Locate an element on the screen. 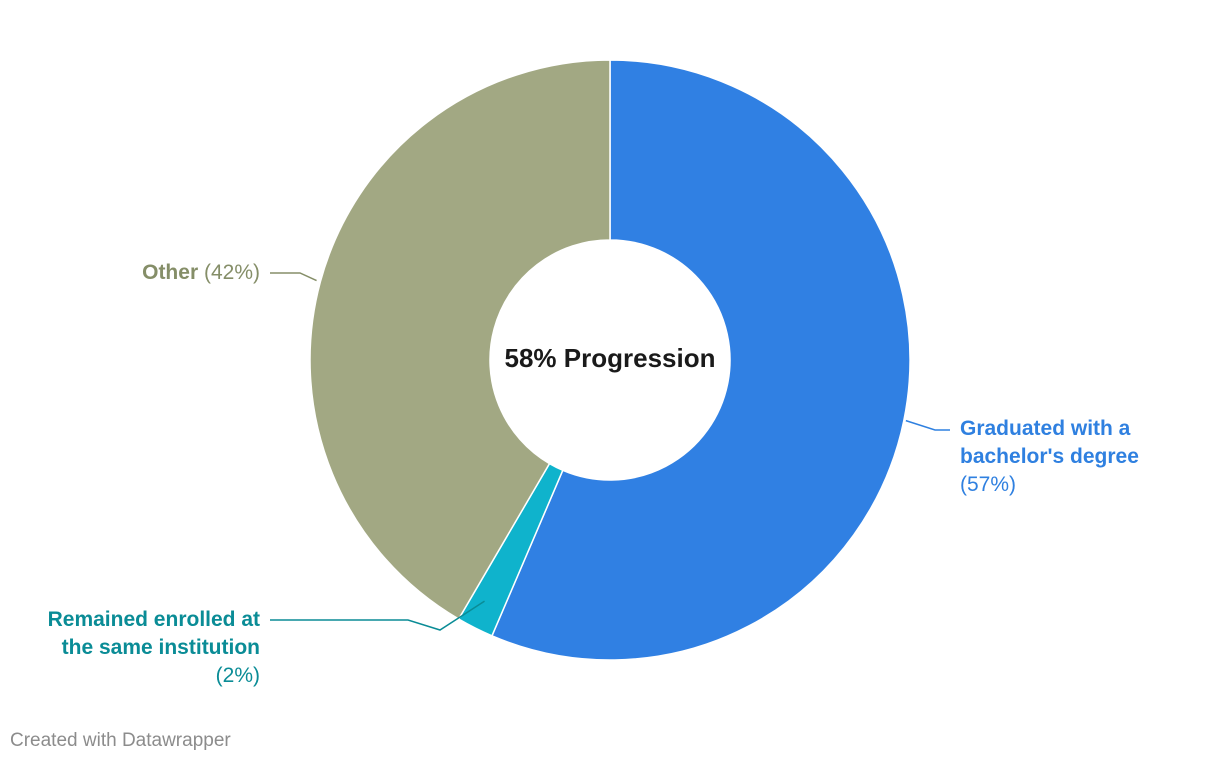 This screenshot has height=766, width=1220. slice-label-remained-name-2: the same institution is located at coordinates (160, 647).